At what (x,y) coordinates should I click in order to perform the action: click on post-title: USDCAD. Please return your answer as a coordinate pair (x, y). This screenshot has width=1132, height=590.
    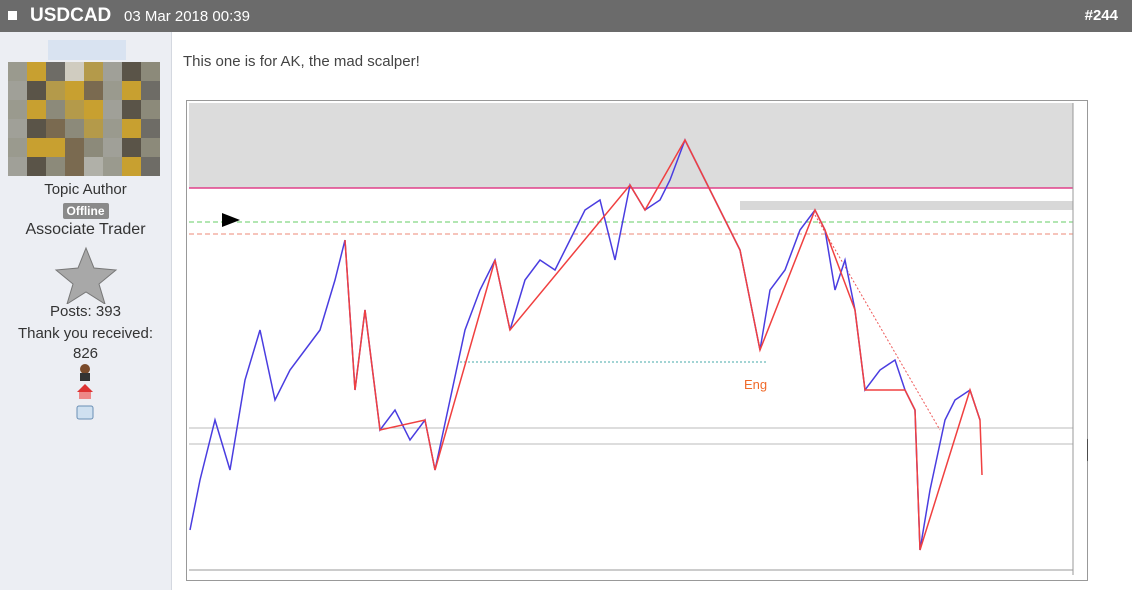
    Looking at the image, I should click on (71, 15).